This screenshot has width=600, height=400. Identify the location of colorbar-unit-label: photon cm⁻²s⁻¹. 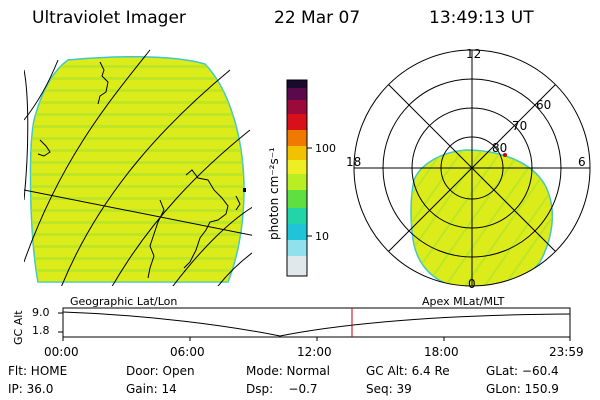
(274, 193).